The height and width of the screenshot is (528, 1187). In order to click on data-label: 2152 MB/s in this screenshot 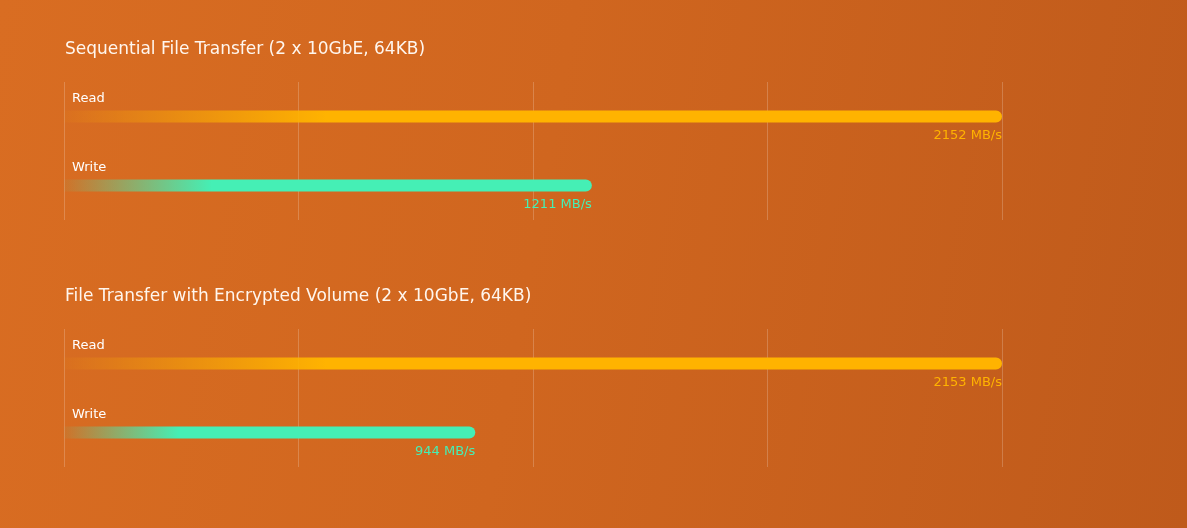, I will do `click(968, 134)`.